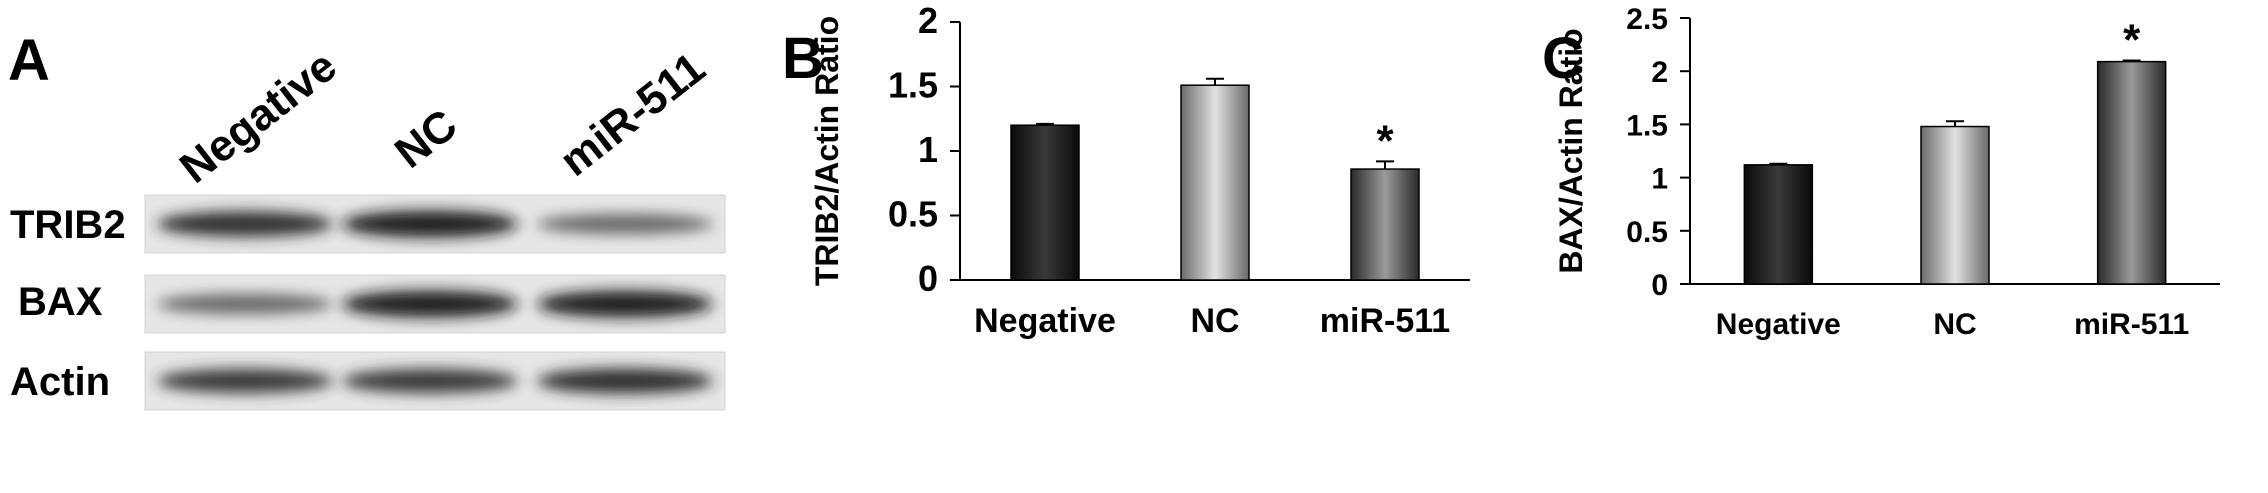  I want to click on blot-strip-actin, so click(435, 381).